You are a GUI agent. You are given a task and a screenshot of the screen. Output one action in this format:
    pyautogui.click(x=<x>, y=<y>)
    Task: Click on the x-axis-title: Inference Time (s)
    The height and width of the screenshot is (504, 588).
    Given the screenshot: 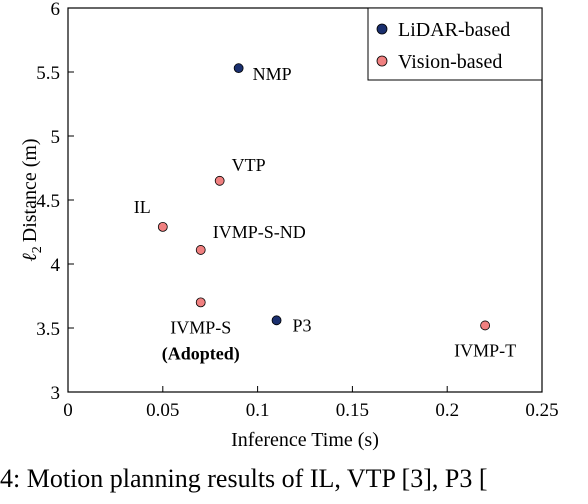 What is the action you would take?
    pyautogui.click(x=305, y=440)
    